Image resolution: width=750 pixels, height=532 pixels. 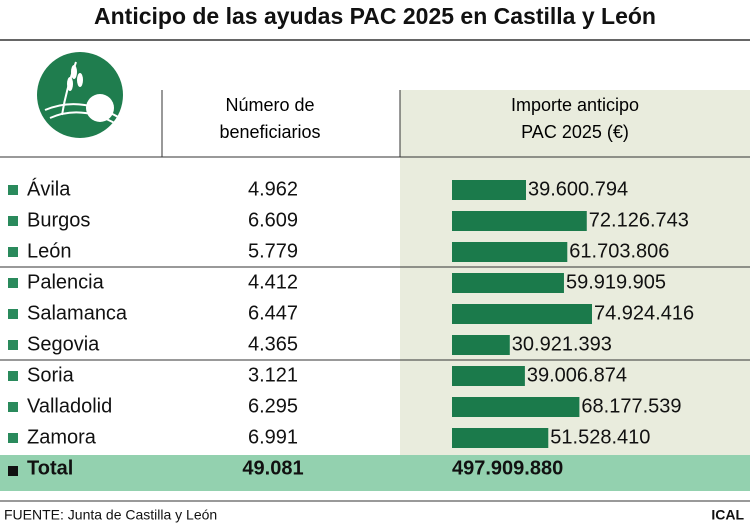 What do you see at coordinates (50, 468) in the screenshot?
I see `total-label: Total` at bounding box center [50, 468].